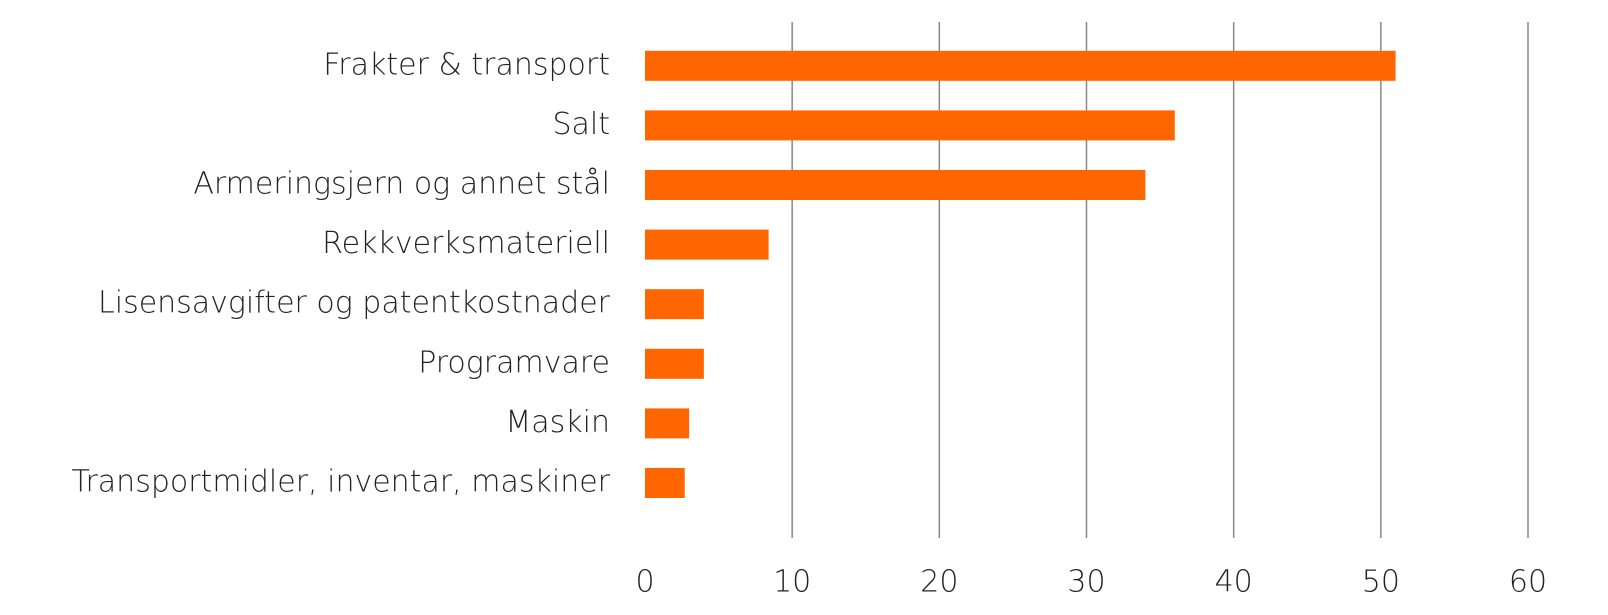 The height and width of the screenshot is (615, 1608). I want to click on x-tick-label: 40, so click(1234, 582).